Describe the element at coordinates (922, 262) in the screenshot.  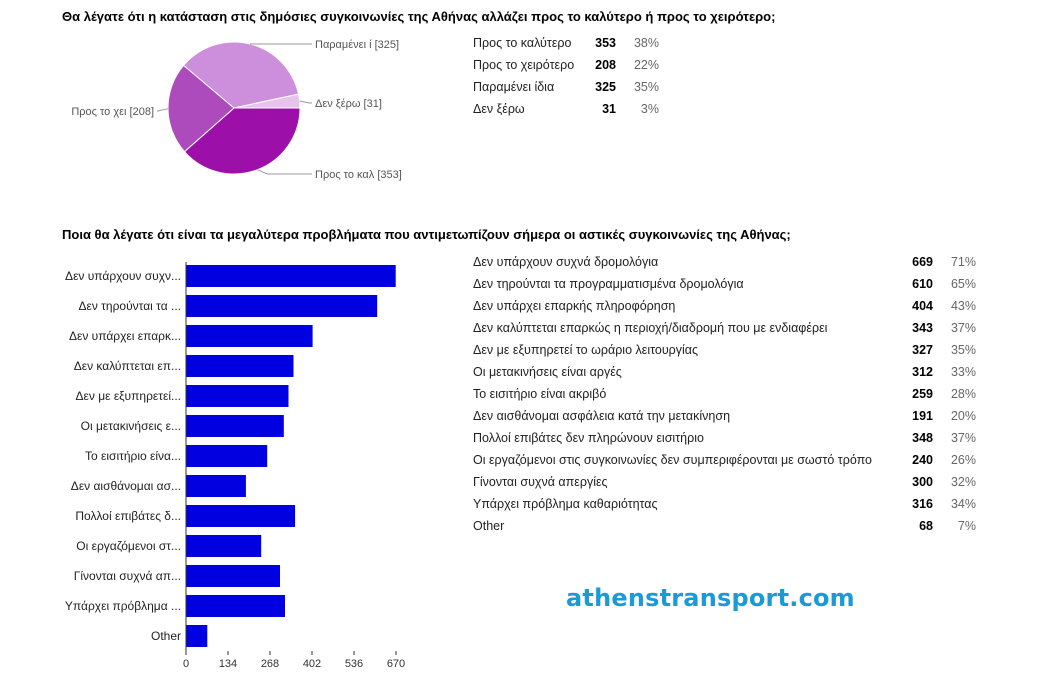
I see `row-count: 669` at that location.